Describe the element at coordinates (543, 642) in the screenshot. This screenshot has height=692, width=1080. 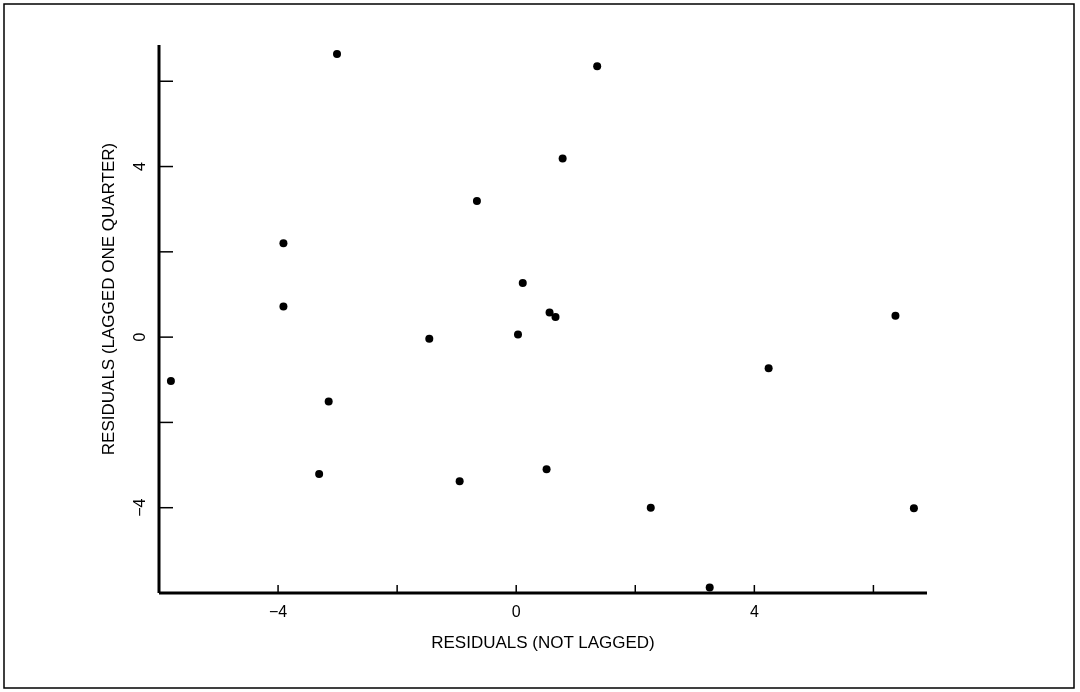
I see `x-axis-title: RESIDUALS (NOT LAGGED)` at that location.